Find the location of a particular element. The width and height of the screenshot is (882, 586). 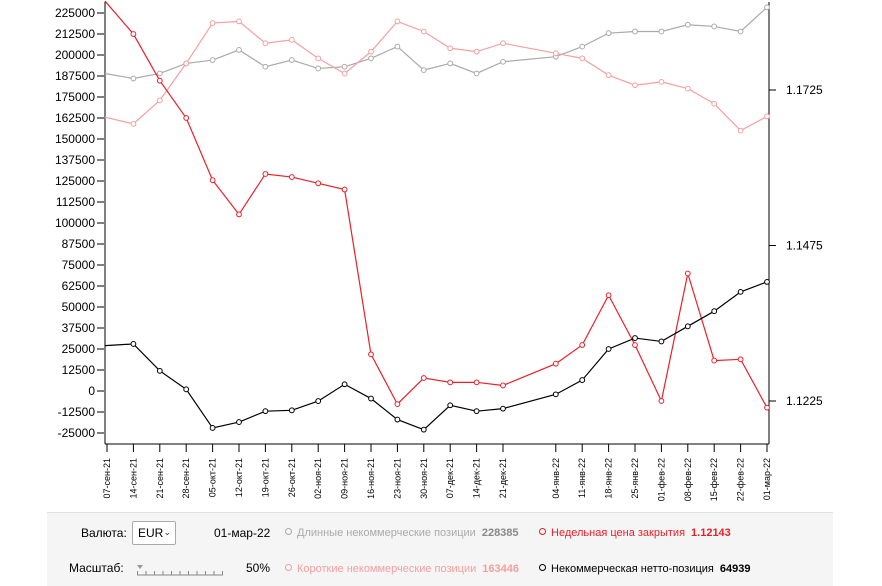

legend-net: Некоммерческая нетто-позиция 64939 is located at coordinates (644, 569).